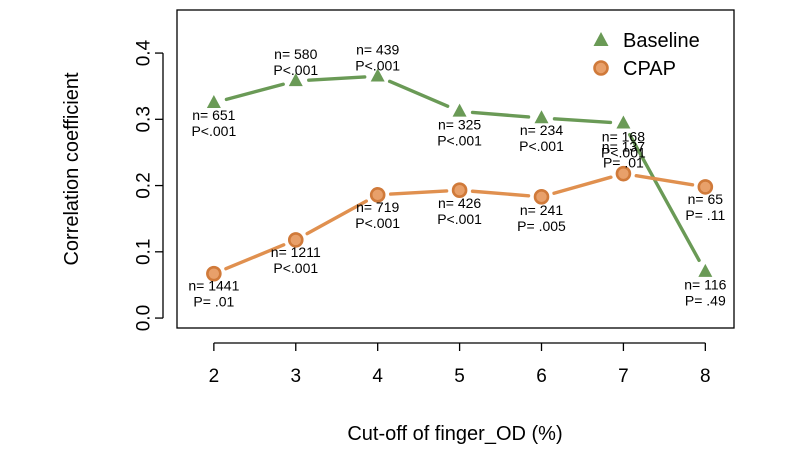  What do you see at coordinates (377, 49) in the screenshot?
I see `data-label: n= 439` at bounding box center [377, 49].